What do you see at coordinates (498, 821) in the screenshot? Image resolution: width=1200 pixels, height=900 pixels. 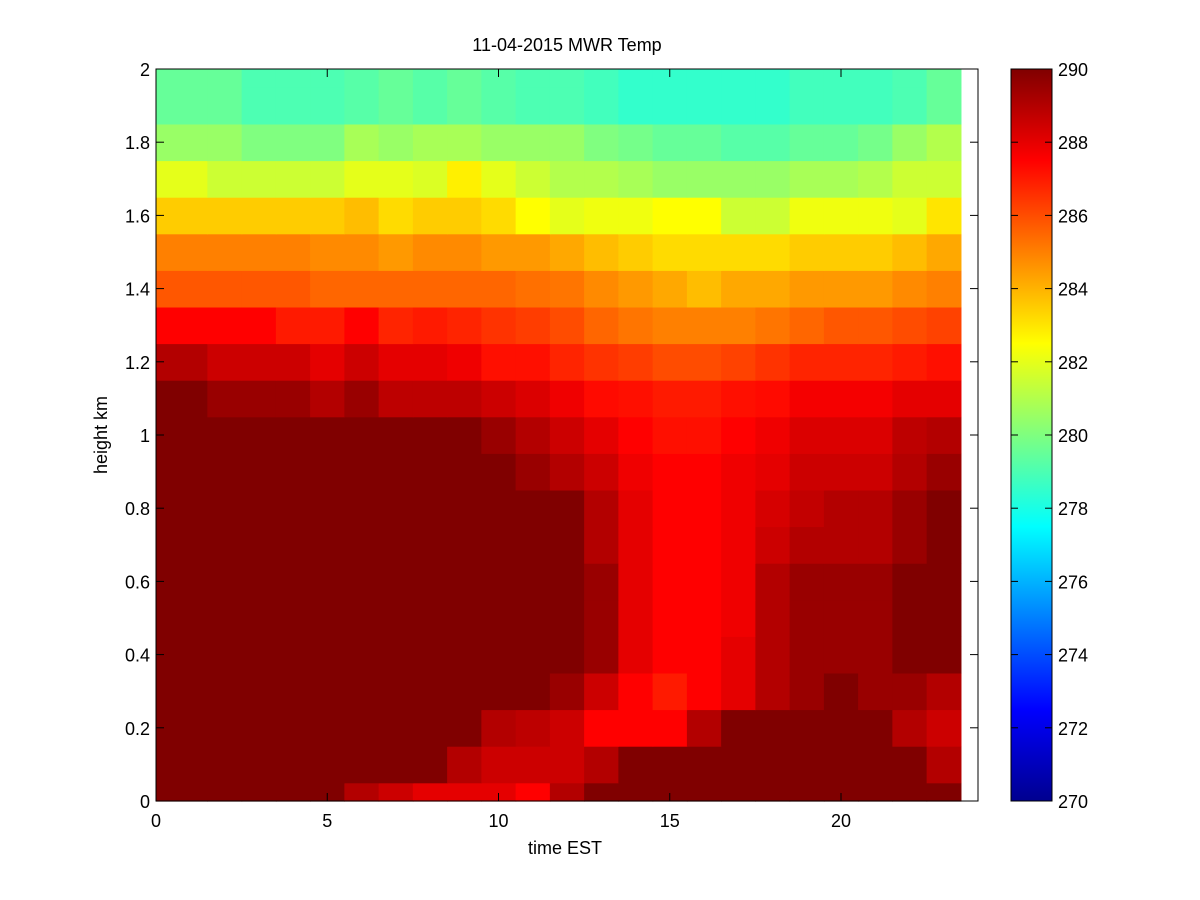 I see `x-tick-label: 10` at bounding box center [498, 821].